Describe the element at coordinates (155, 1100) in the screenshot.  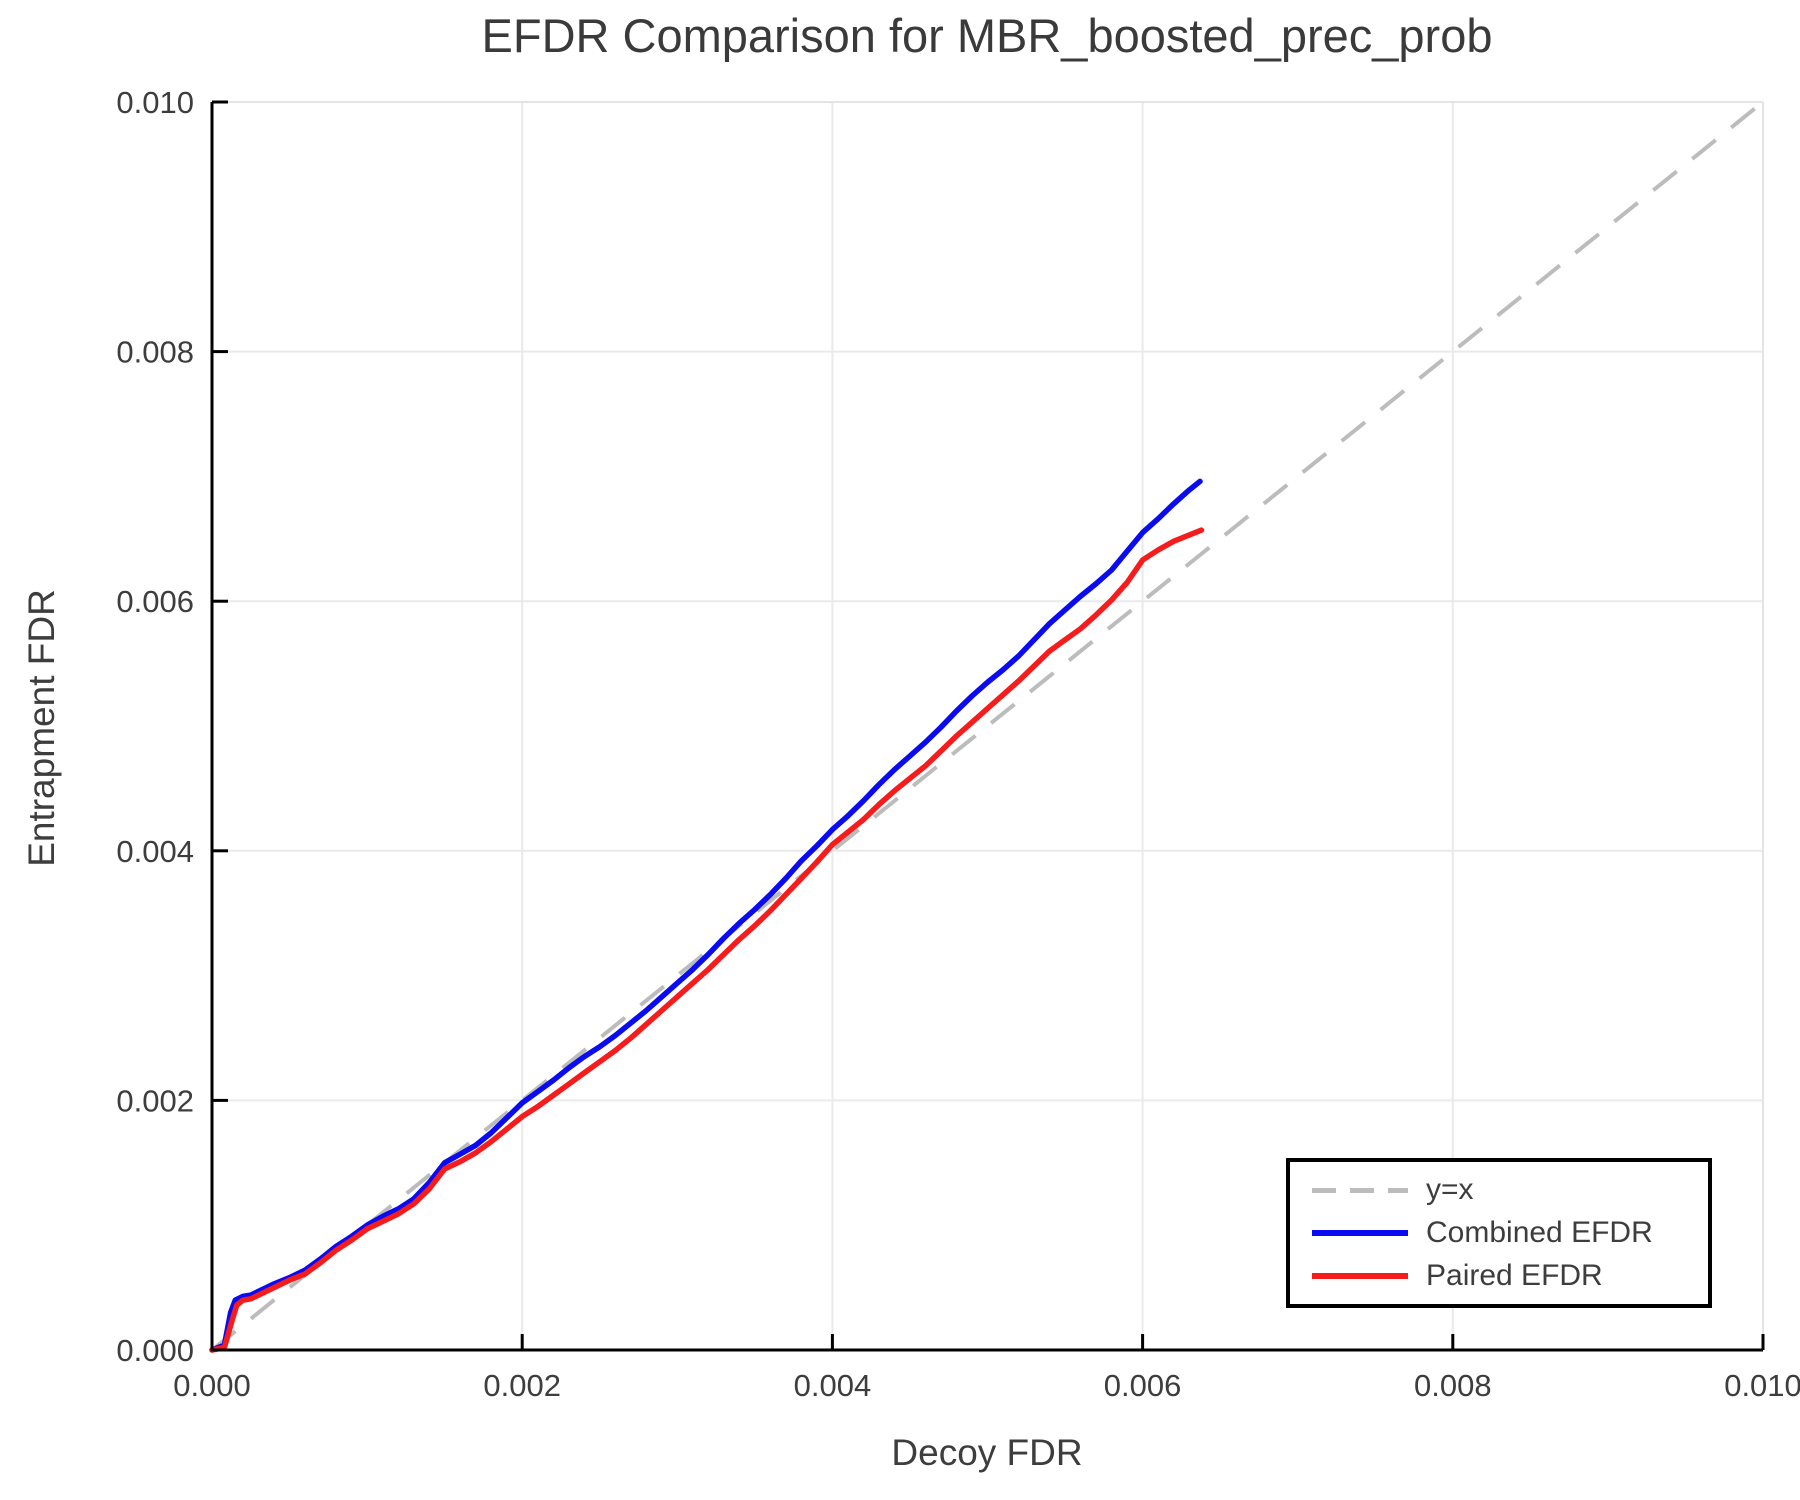
I see `y-tick-label: 0.002` at that location.